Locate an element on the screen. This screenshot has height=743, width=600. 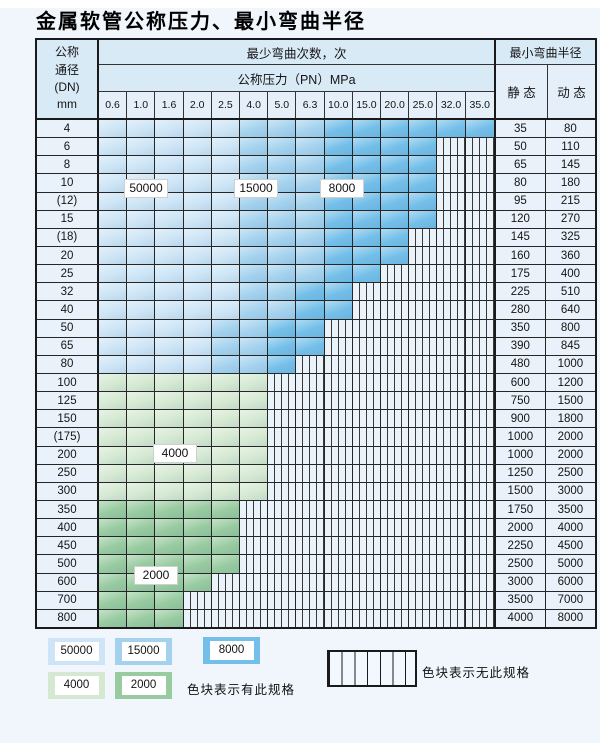
table-row: 250 1250 2500 is located at coordinates (316, 473).